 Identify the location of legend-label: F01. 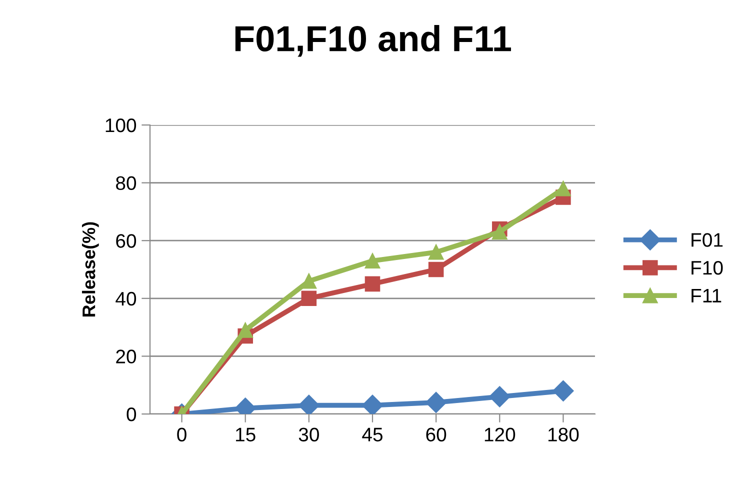
(707, 240).